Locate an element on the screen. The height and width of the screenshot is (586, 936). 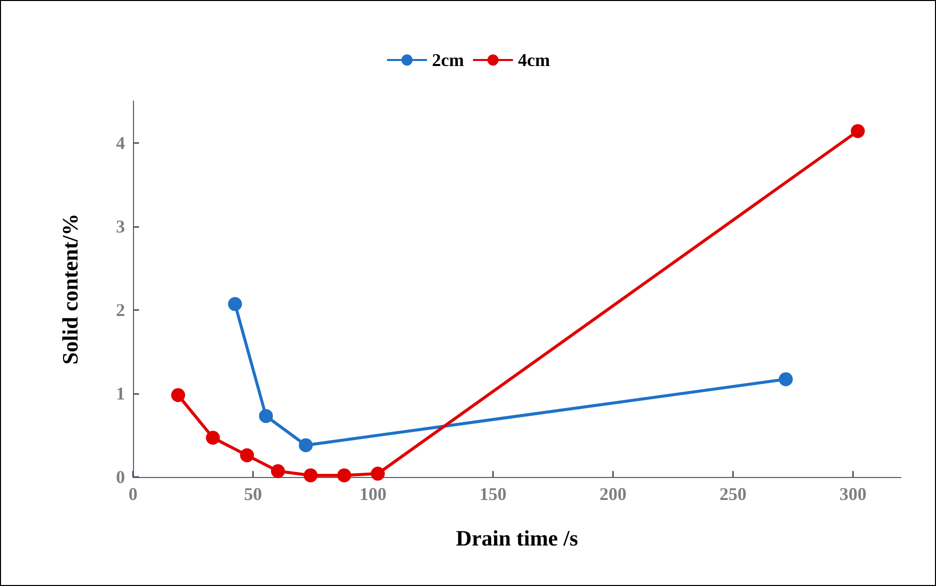
legend-label: 2cm is located at coordinates (448, 60).